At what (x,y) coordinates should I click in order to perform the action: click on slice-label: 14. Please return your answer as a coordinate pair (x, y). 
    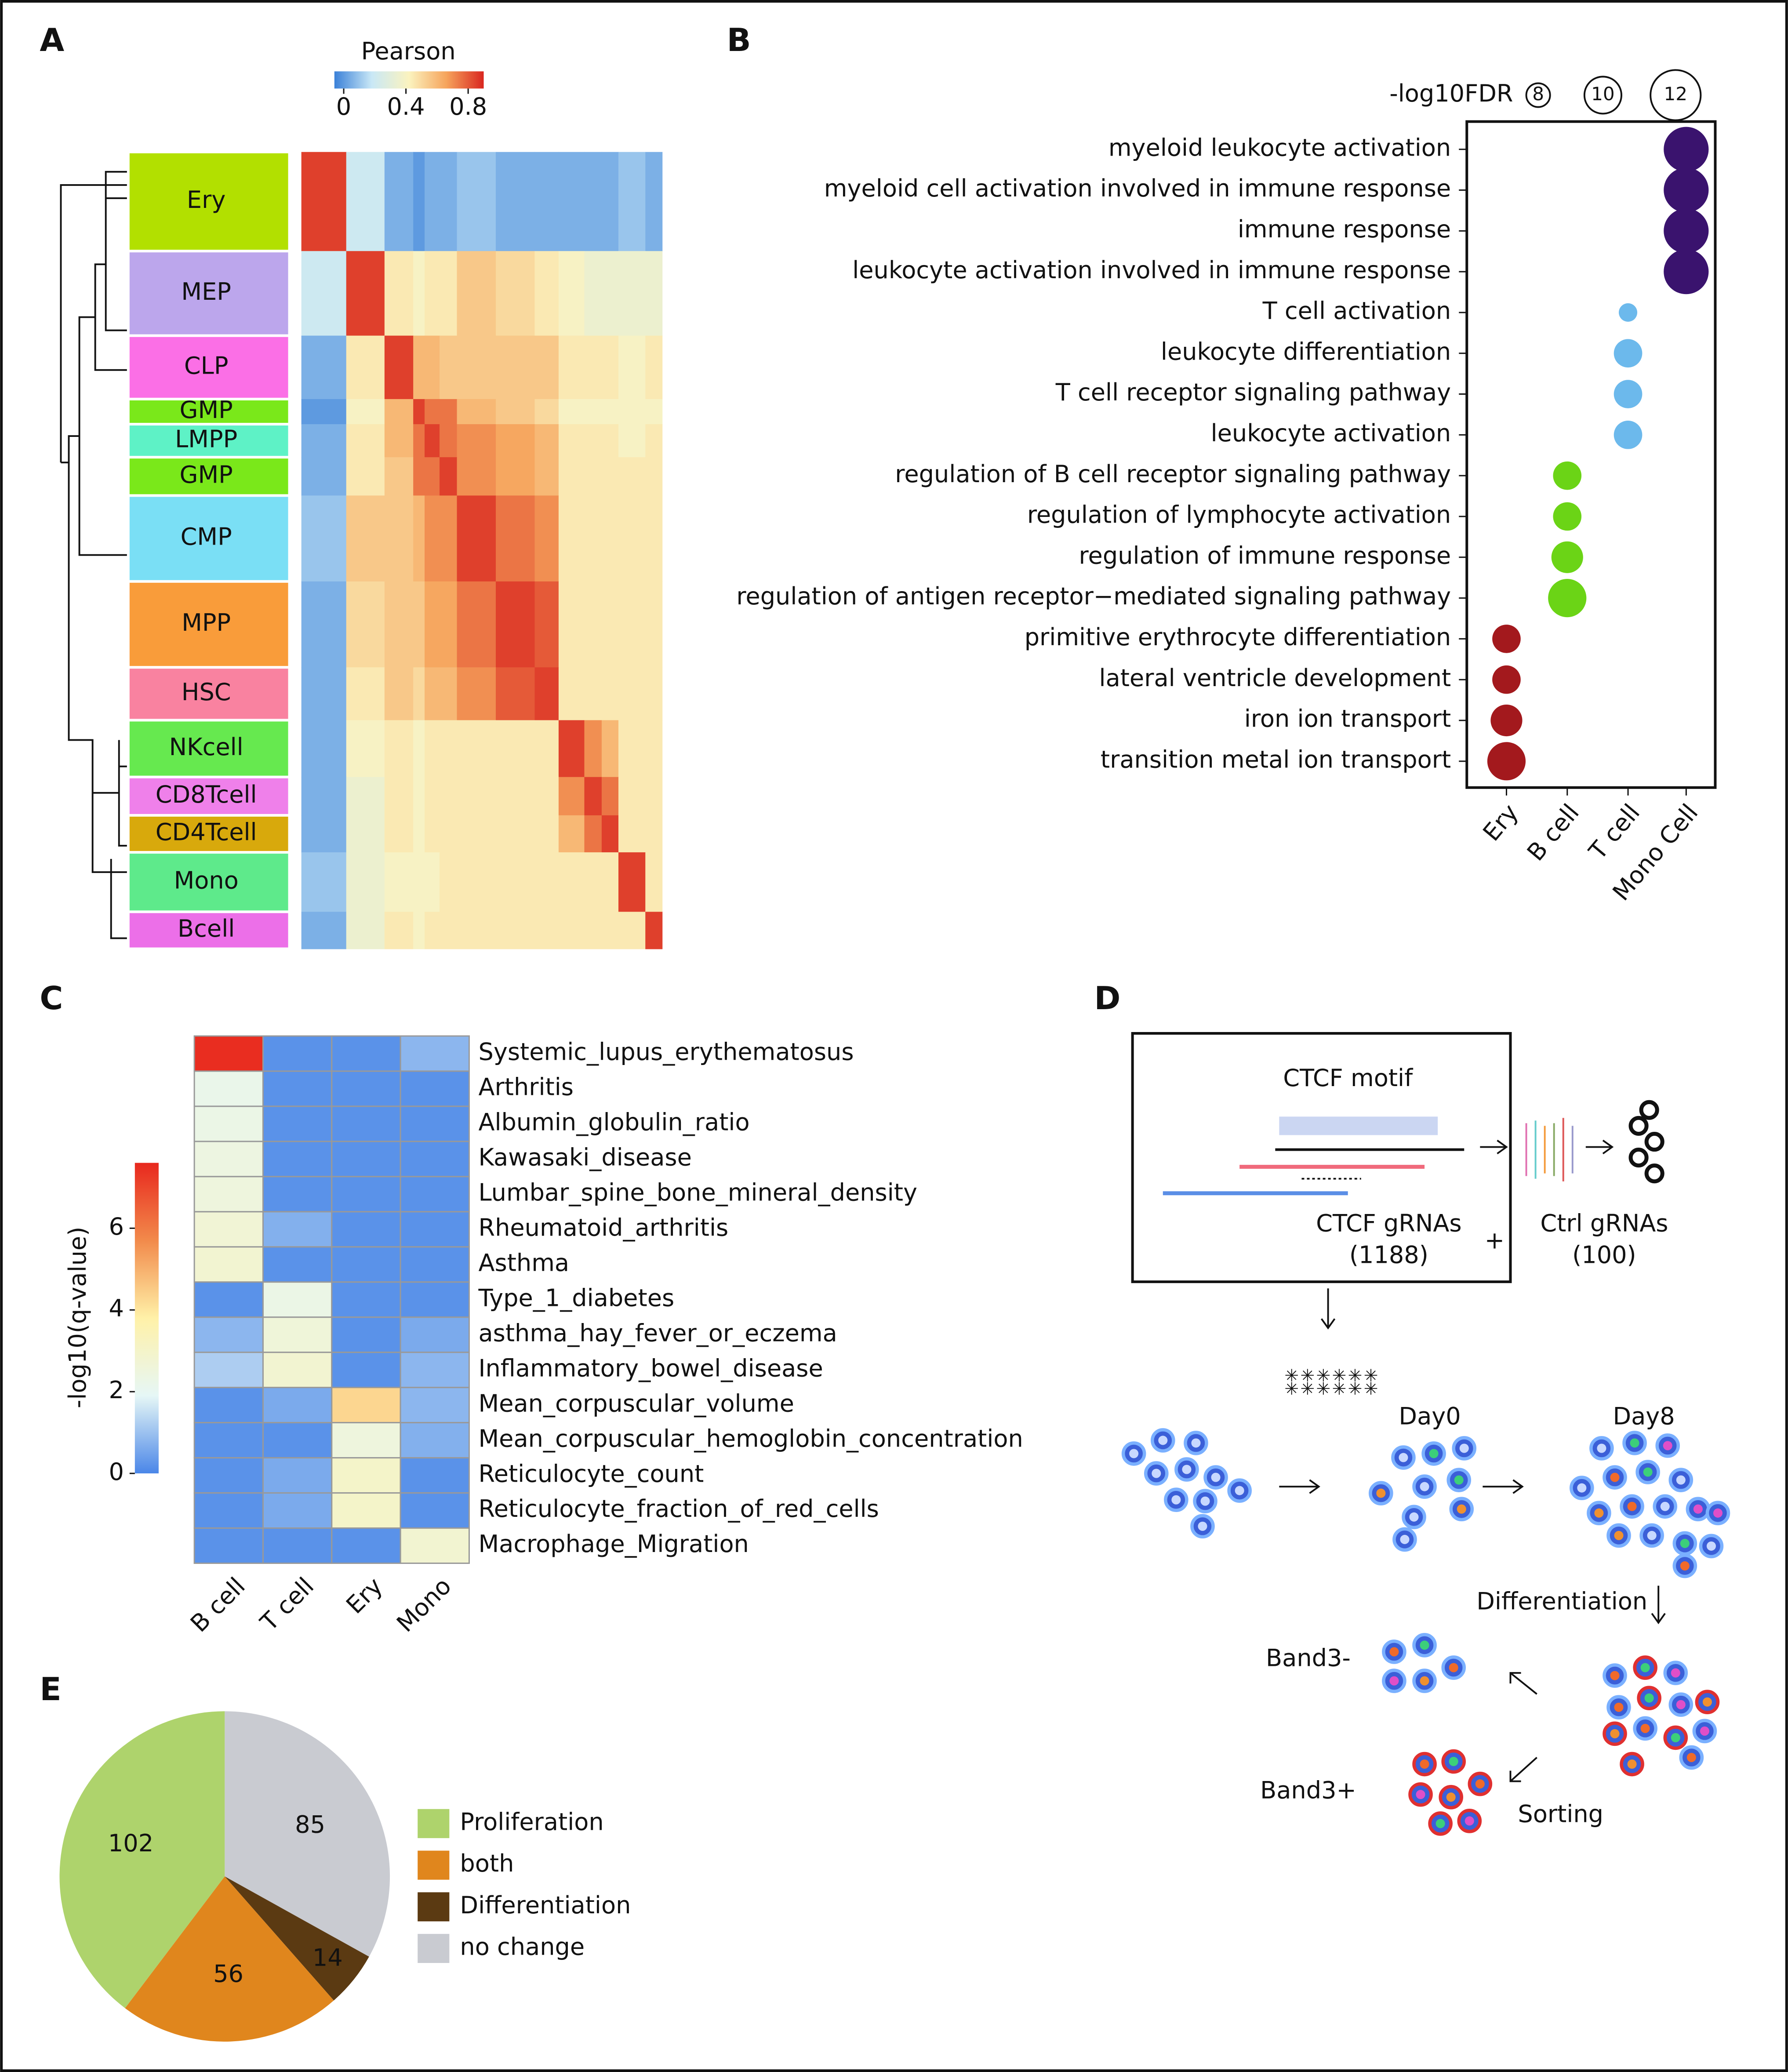
    Looking at the image, I should click on (328, 1957).